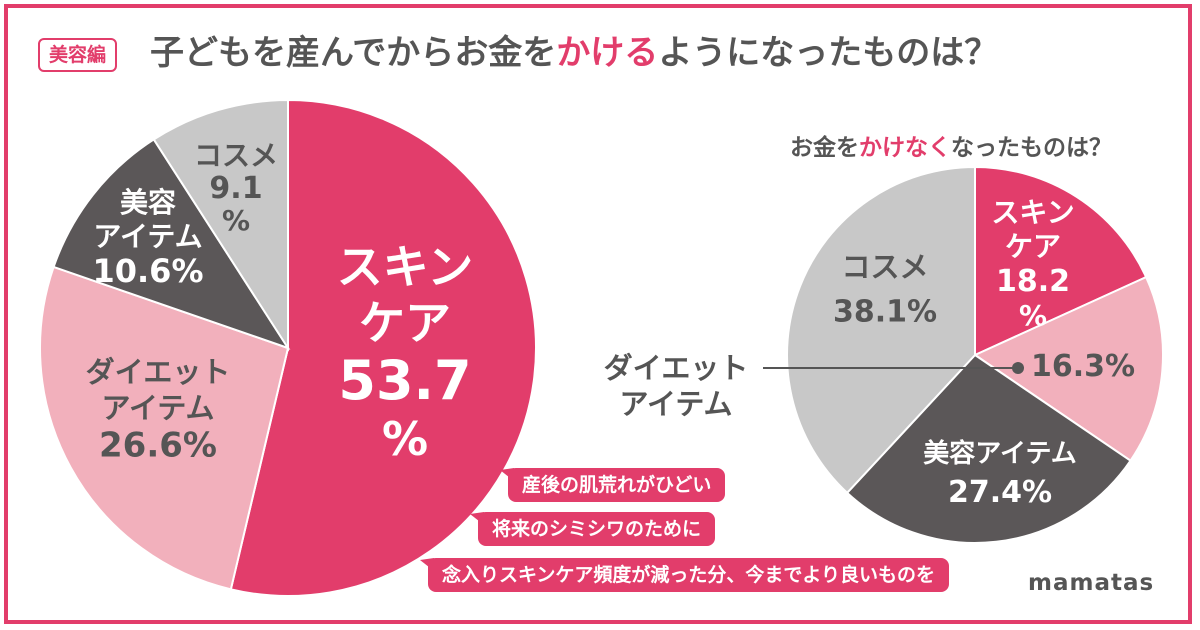 The width and height of the screenshot is (1200, 630). I want to click on pie1-slice-2-value: 10.6%, so click(147, 271).